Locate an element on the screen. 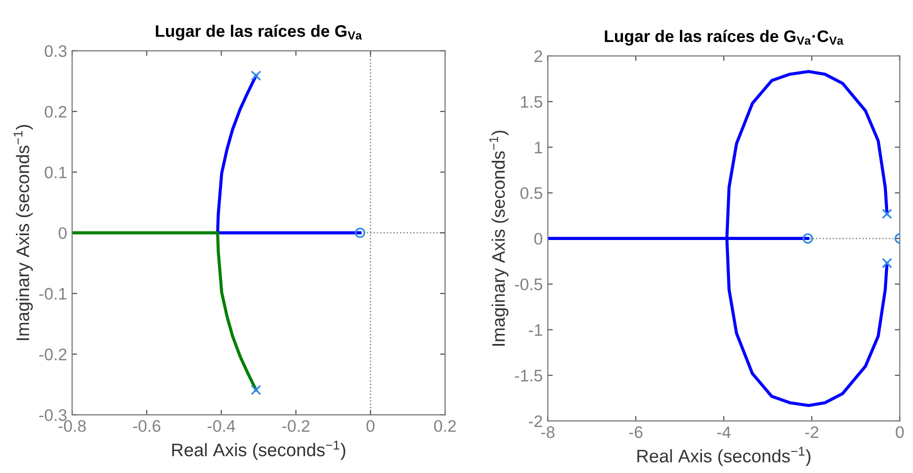 This screenshot has height=473, width=913. y-tick-label: 1.5 is located at coordinates (531, 102).